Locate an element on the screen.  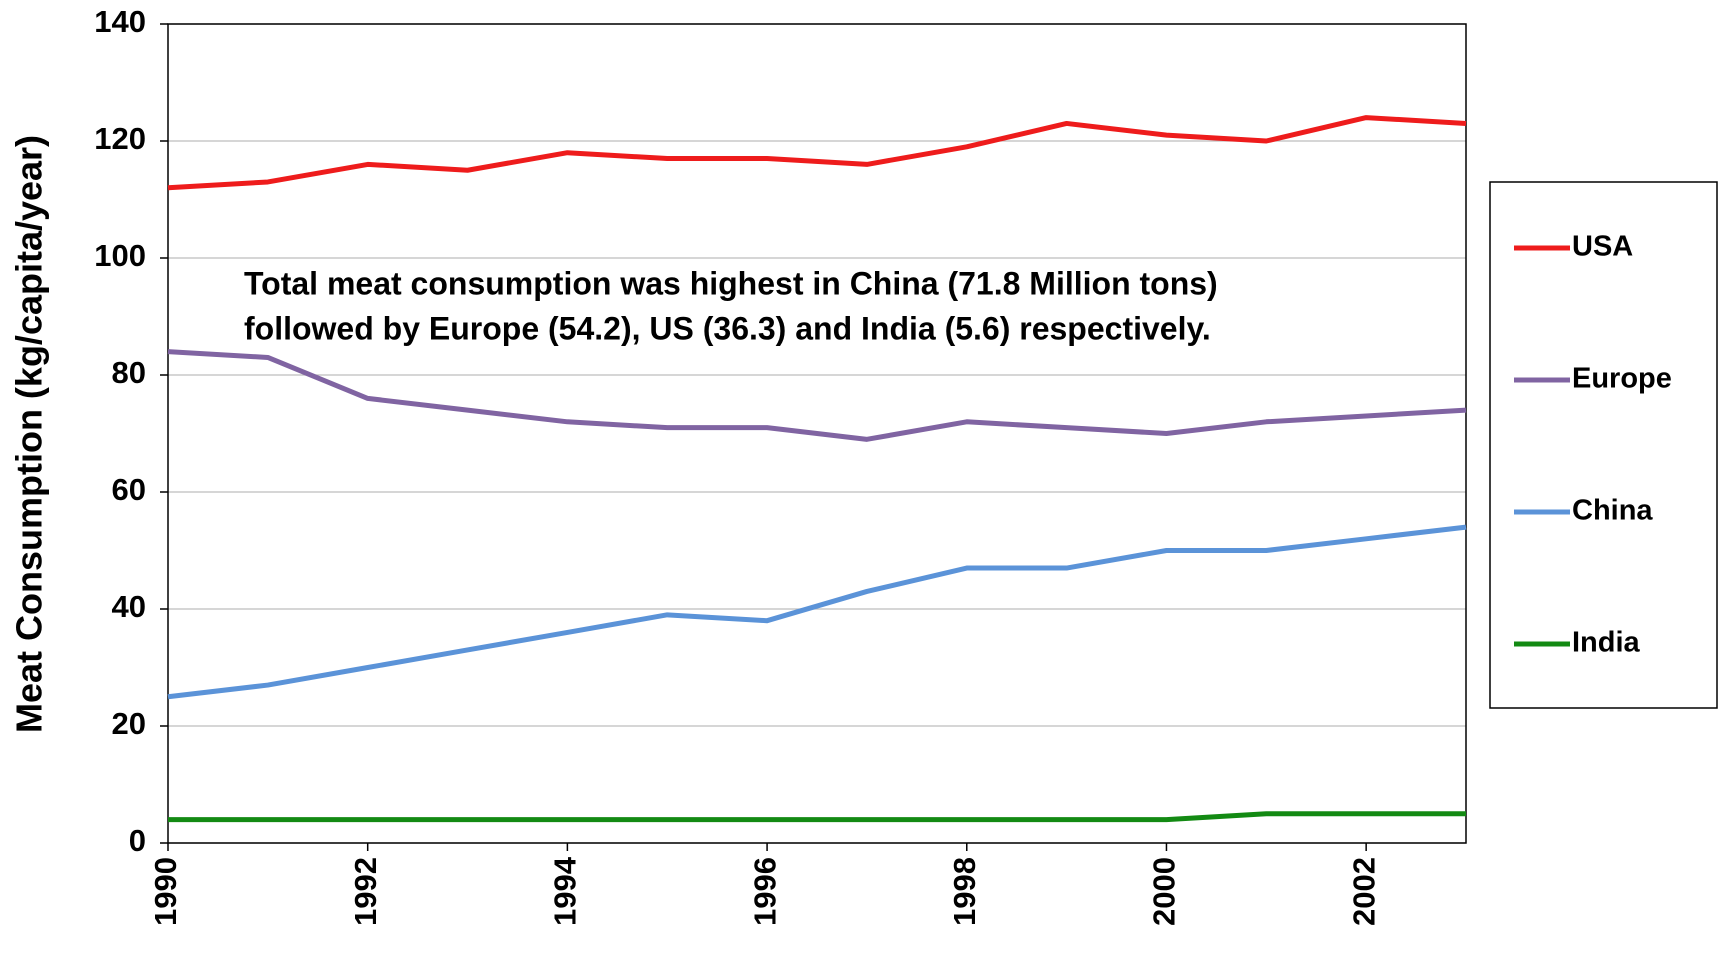
legend-label: USA is located at coordinates (1602, 247).